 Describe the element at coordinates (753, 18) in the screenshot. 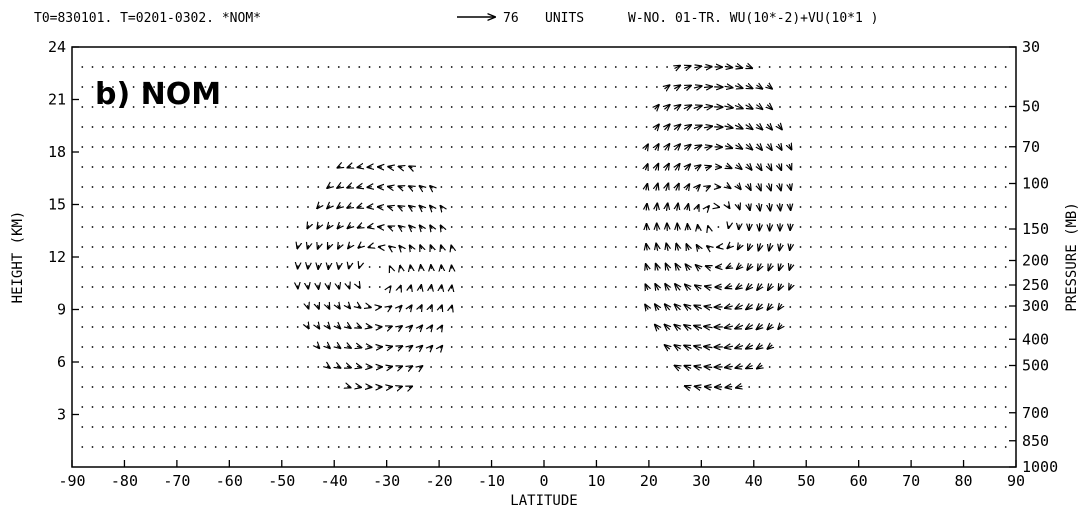

I see `header-right: W-NO. 01-TR. WU(10*-2)+VU(10*1 )` at that location.